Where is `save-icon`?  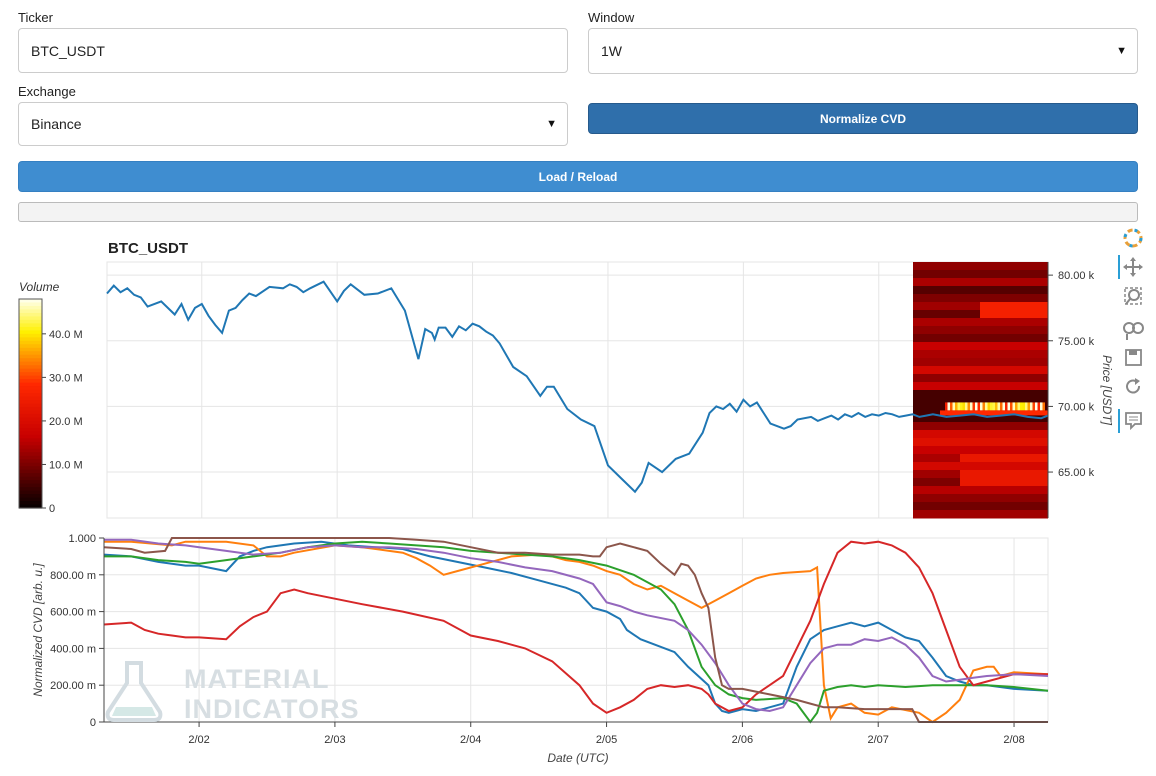 save-icon is located at coordinates (1133, 357).